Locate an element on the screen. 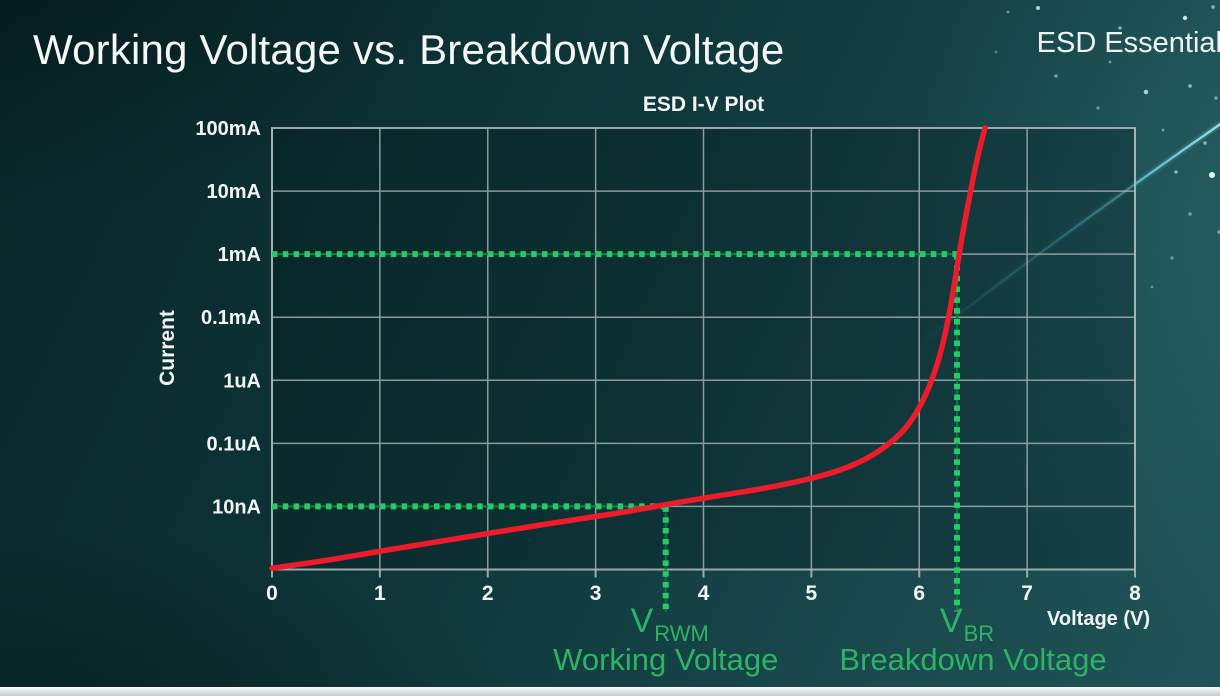 The height and width of the screenshot is (696, 1220). page-title: Working Voltage vs. Breakdown Voltage is located at coordinates (409, 49).